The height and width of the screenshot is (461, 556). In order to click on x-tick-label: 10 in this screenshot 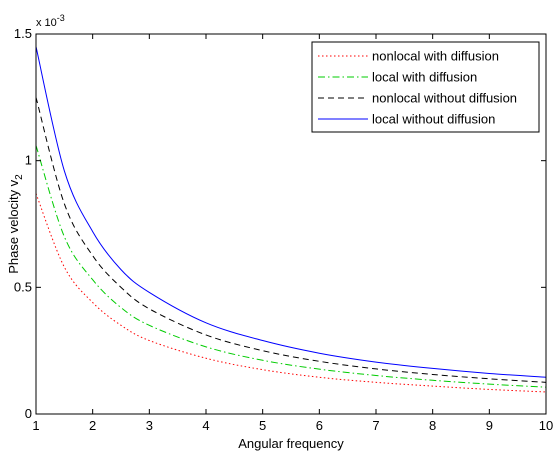, I will do `click(546, 425)`.